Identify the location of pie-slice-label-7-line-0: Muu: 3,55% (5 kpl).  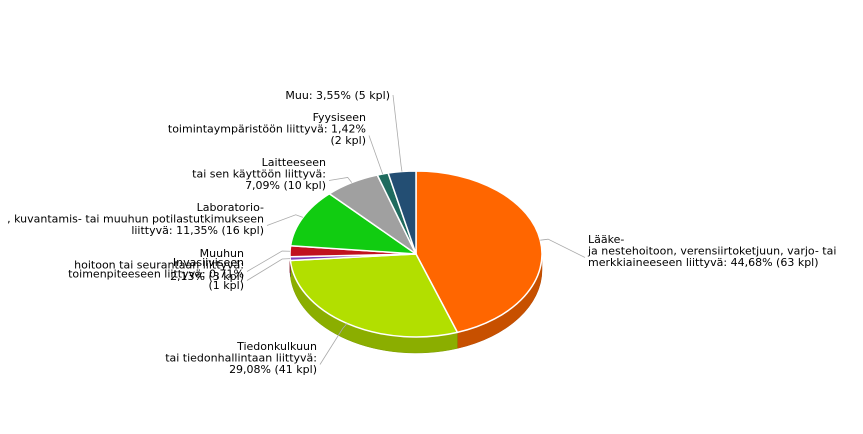
(337, 95).